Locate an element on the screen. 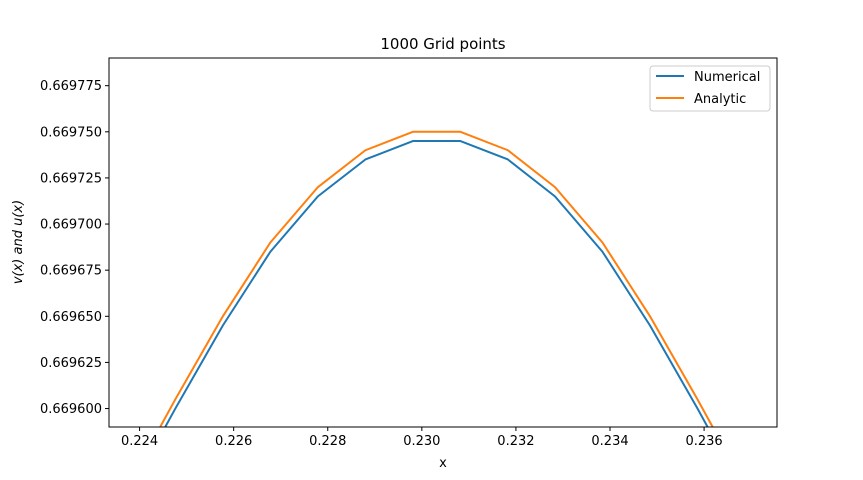  x-tick-label: 0.230 is located at coordinates (421, 441).